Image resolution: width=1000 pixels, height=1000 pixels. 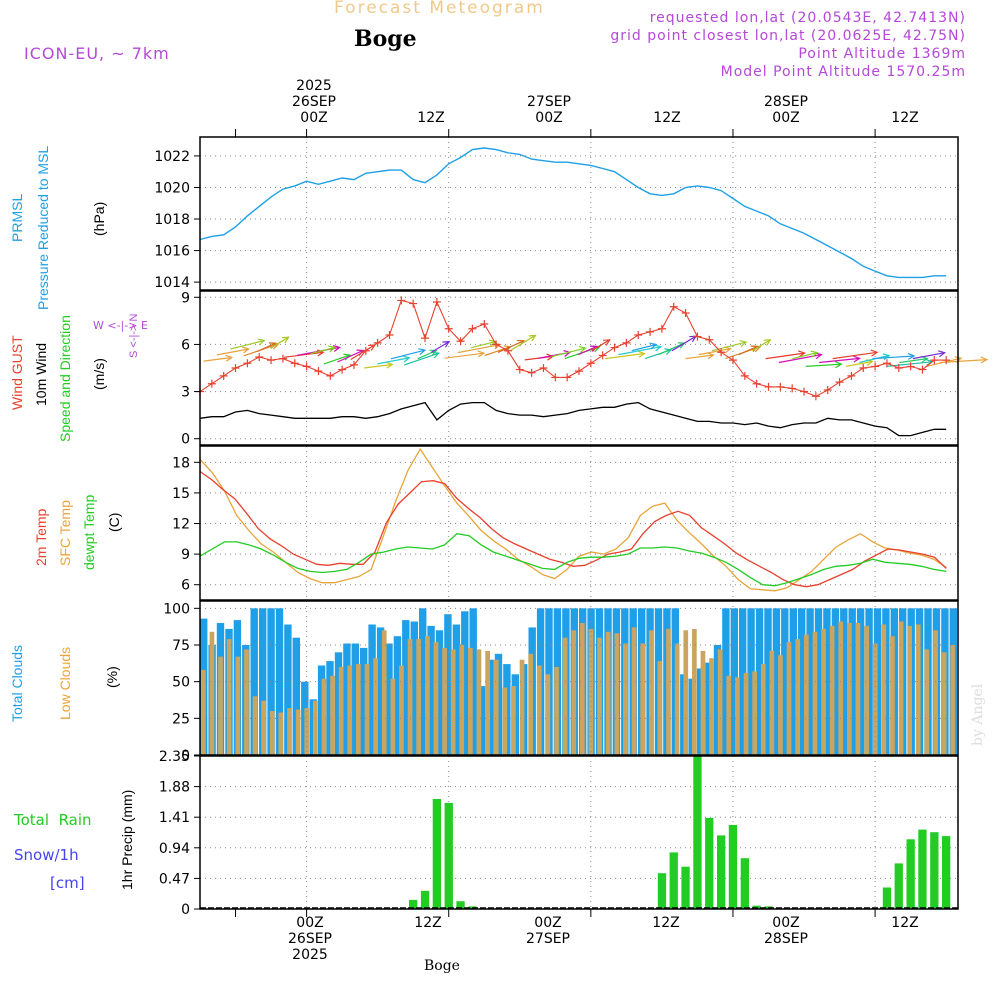 What do you see at coordinates (185, 345) in the screenshot?
I see `wind-tick-label: 6` at bounding box center [185, 345].